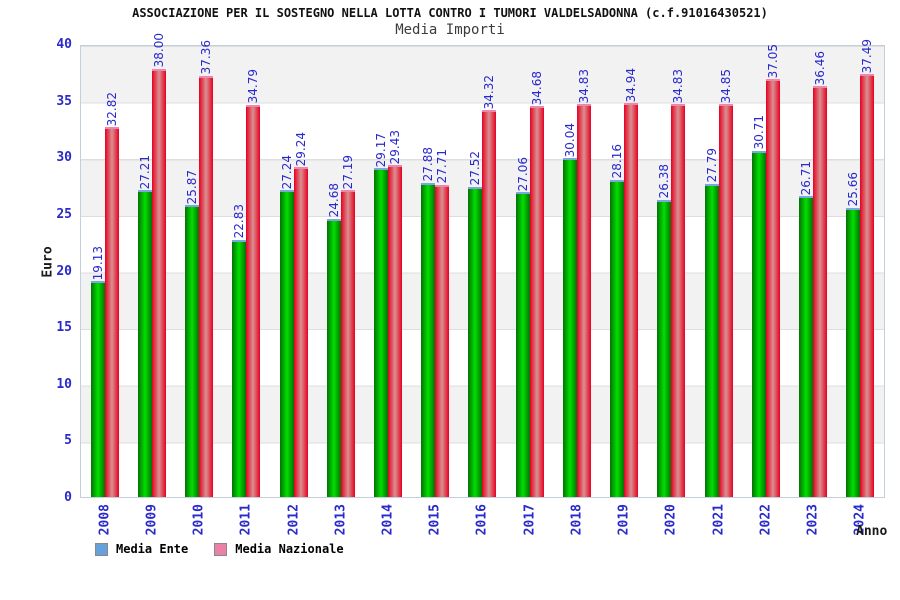 This screenshot has width=900, height=600. What do you see at coordinates (64, 158) in the screenshot?
I see `y-tick-label: 30` at bounding box center [64, 158].